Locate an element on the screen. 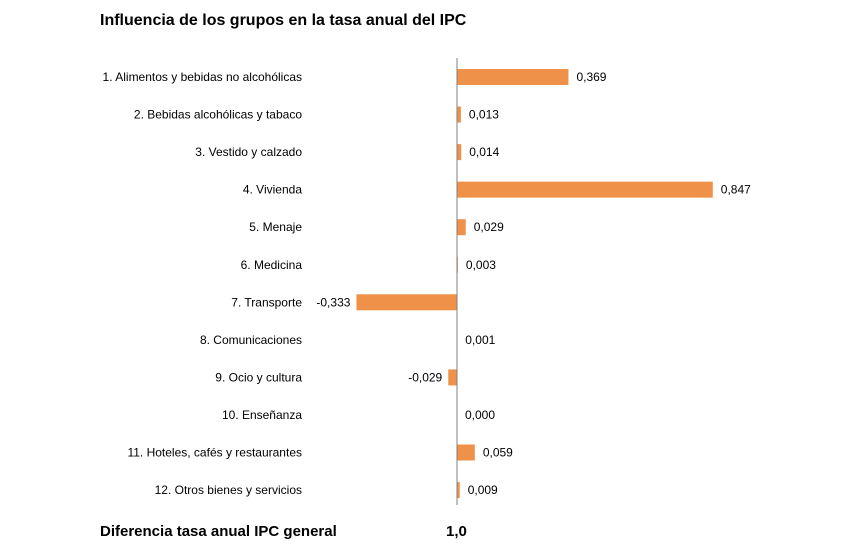 The height and width of the screenshot is (556, 865). category-label-12: 12. Otros bienes y servicios is located at coordinates (228, 490).